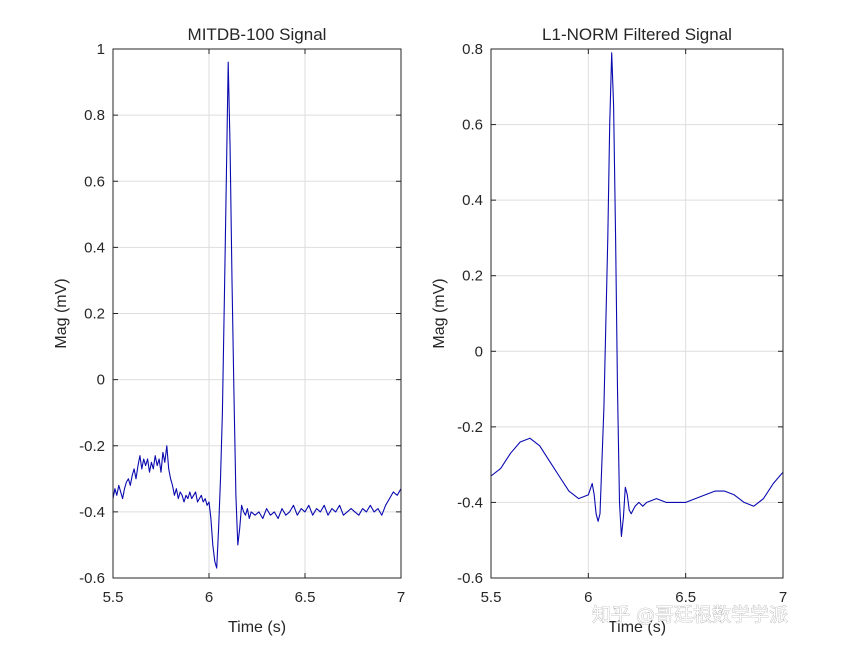 Image resolution: width=865 pixels, height=649 pixels. What do you see at coordinates (637, 34) in the screenshot?
I see `chart-title: L1-NORM Filtered Signal` at bounding box center [637, 34].